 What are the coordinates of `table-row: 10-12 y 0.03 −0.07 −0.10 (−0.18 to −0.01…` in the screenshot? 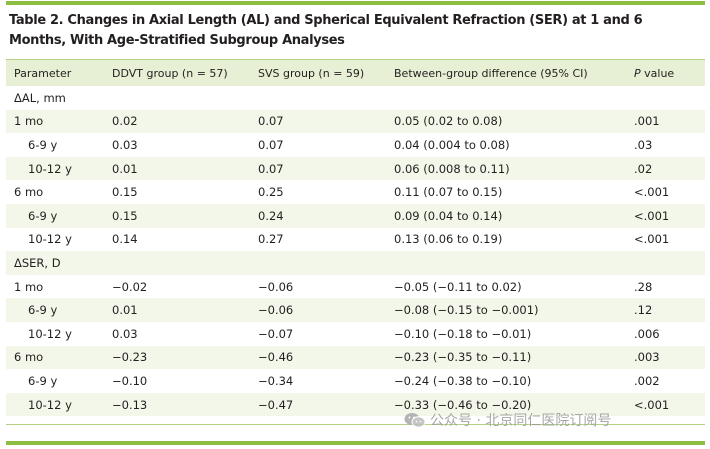 It's located at (355, 334).